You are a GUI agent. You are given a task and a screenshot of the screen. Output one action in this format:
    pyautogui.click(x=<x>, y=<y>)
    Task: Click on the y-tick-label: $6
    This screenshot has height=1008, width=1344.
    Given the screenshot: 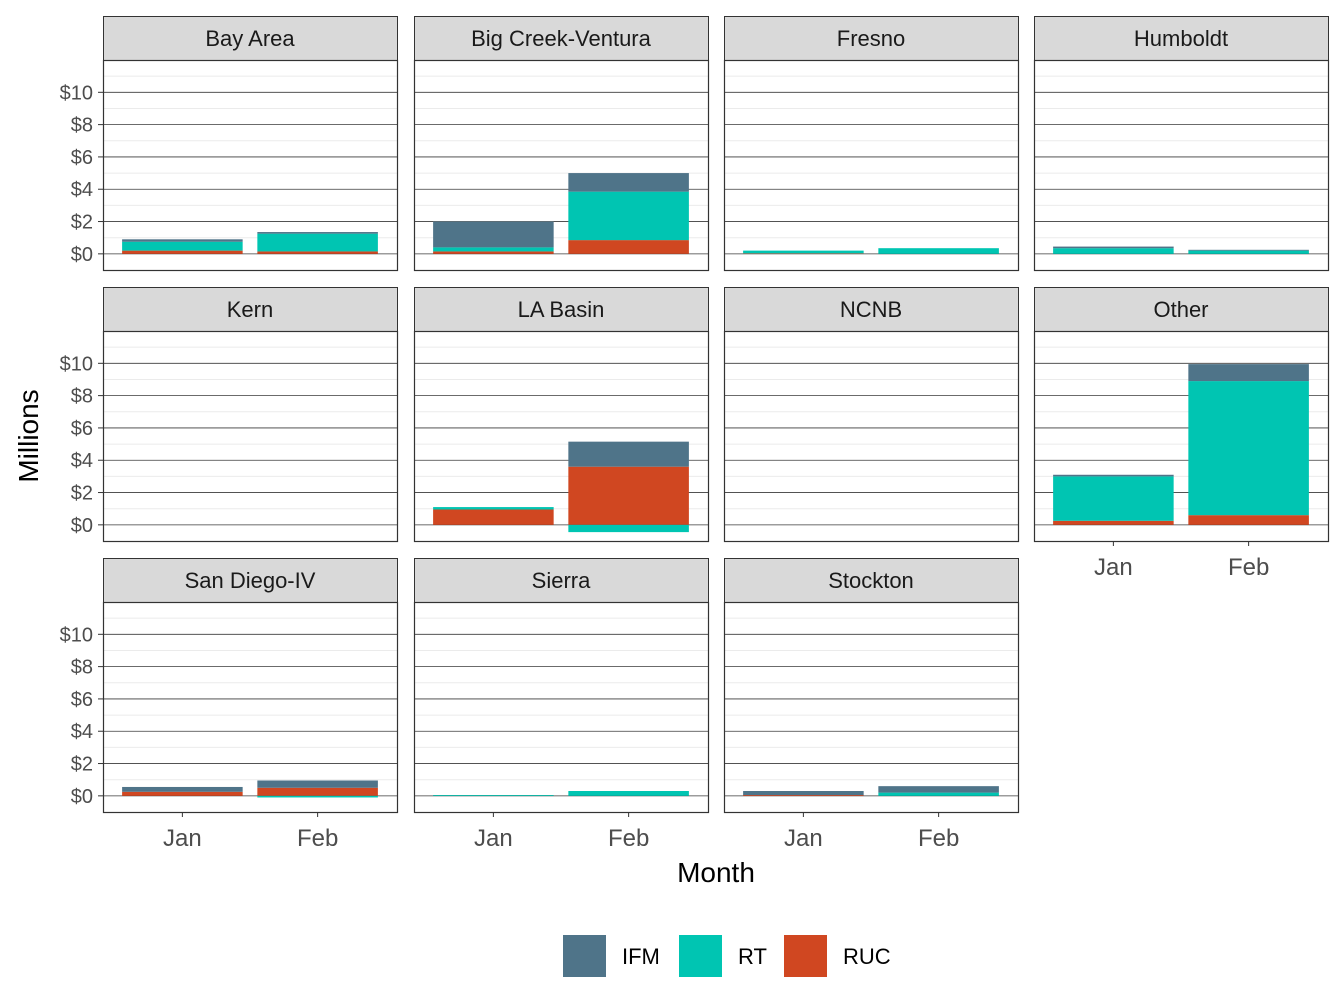 What is the action you would take?
    pyautogui.click(x=82, y=429)
    